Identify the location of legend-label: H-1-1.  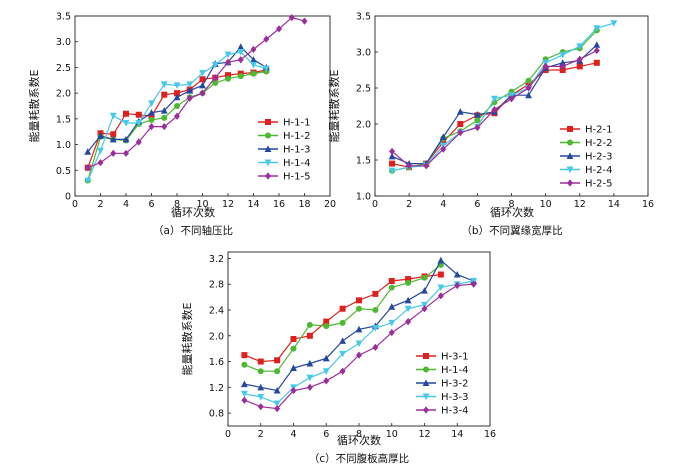
(296, 123).